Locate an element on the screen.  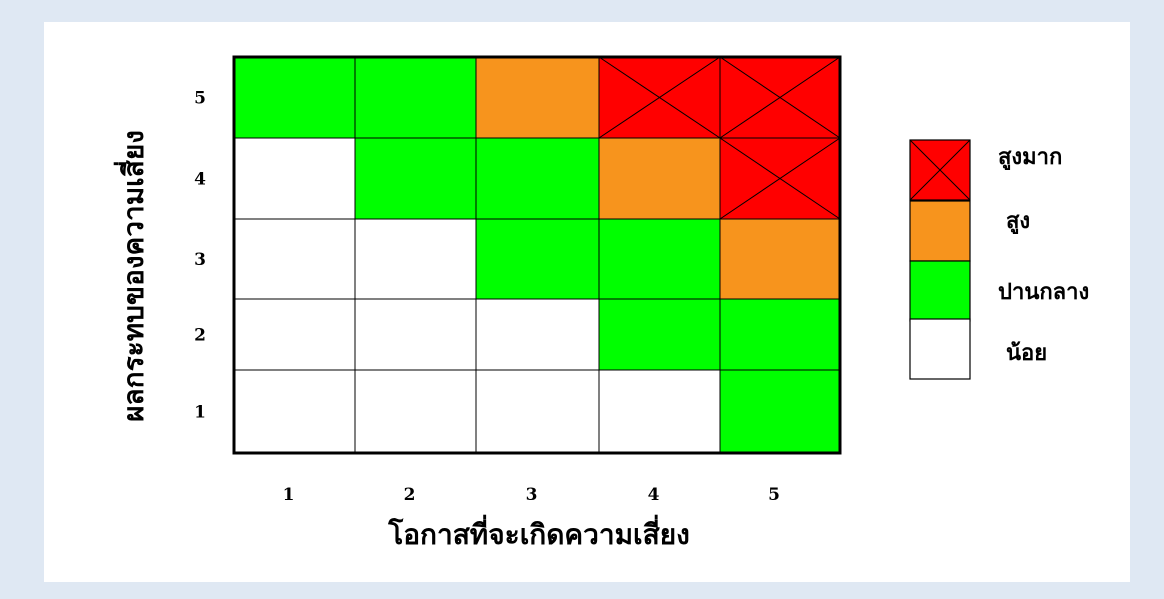
legend-label: สูง is located at coordinates (1018, 222).